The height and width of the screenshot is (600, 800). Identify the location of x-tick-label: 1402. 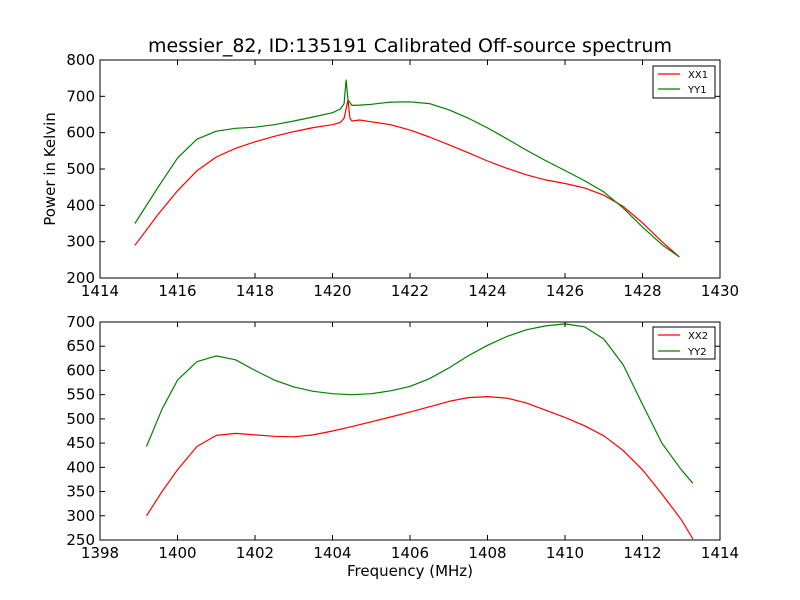
(255, 553).